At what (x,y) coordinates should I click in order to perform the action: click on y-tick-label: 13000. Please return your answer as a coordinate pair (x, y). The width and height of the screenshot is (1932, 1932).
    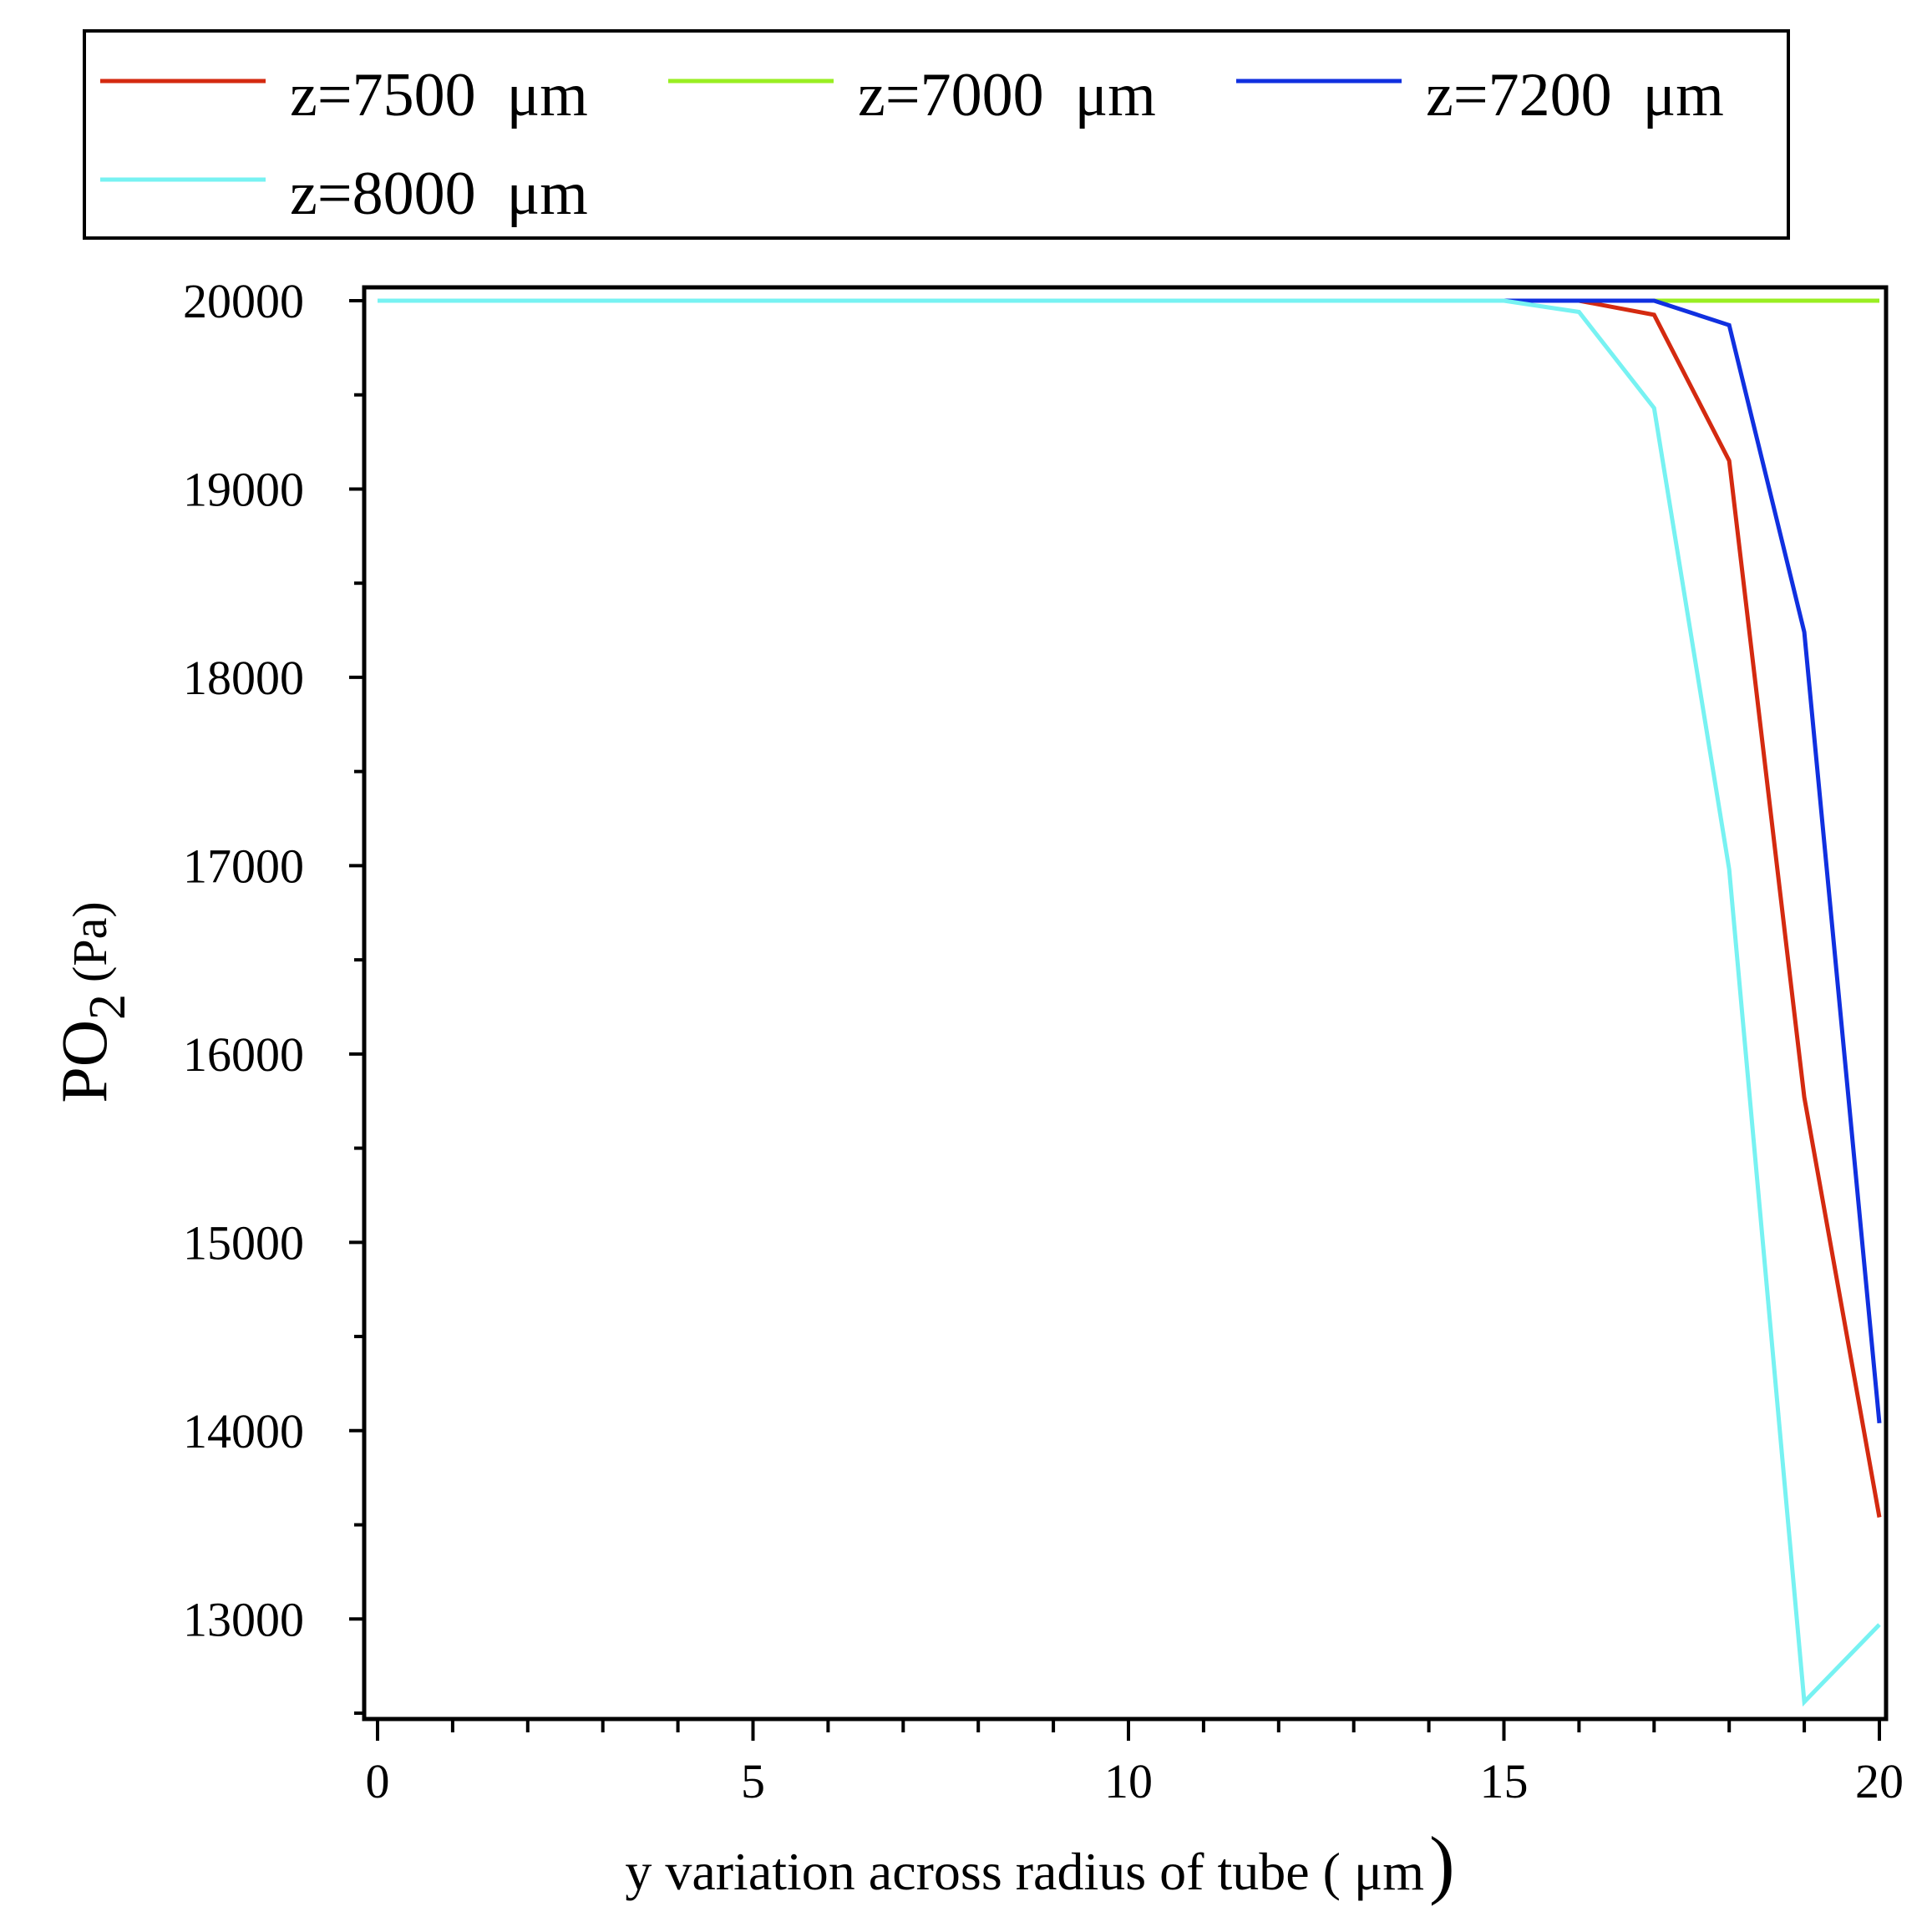
    Looking at the image, I should click on (244, 1619).